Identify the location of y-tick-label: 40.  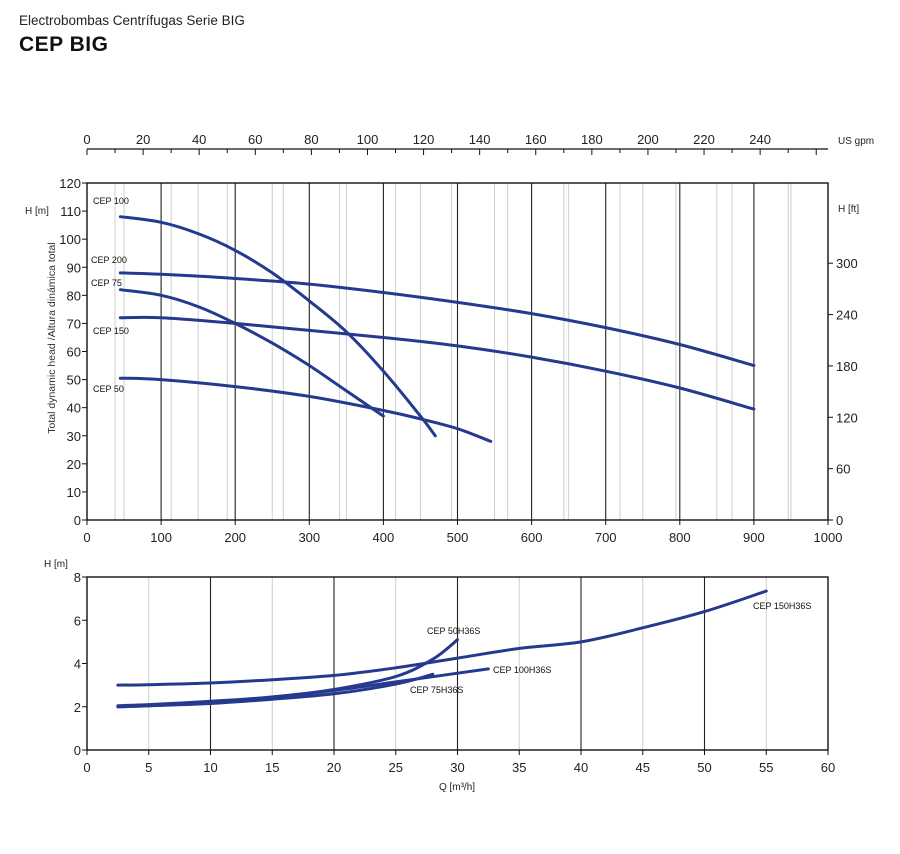
(74, 408).